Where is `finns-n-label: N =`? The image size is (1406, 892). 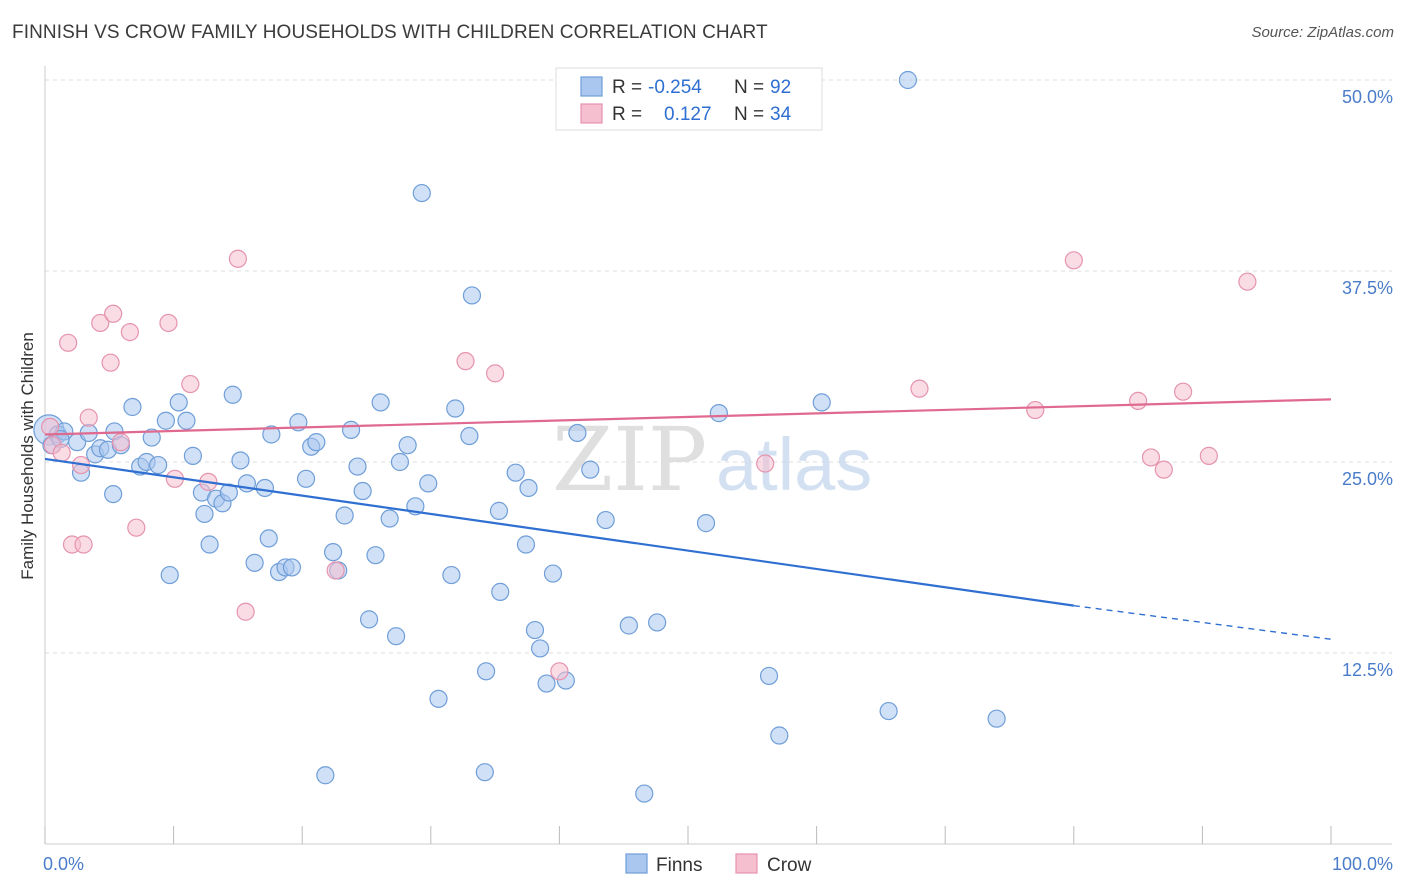 finns-n-label: N = is located at coordinates (749, 87).